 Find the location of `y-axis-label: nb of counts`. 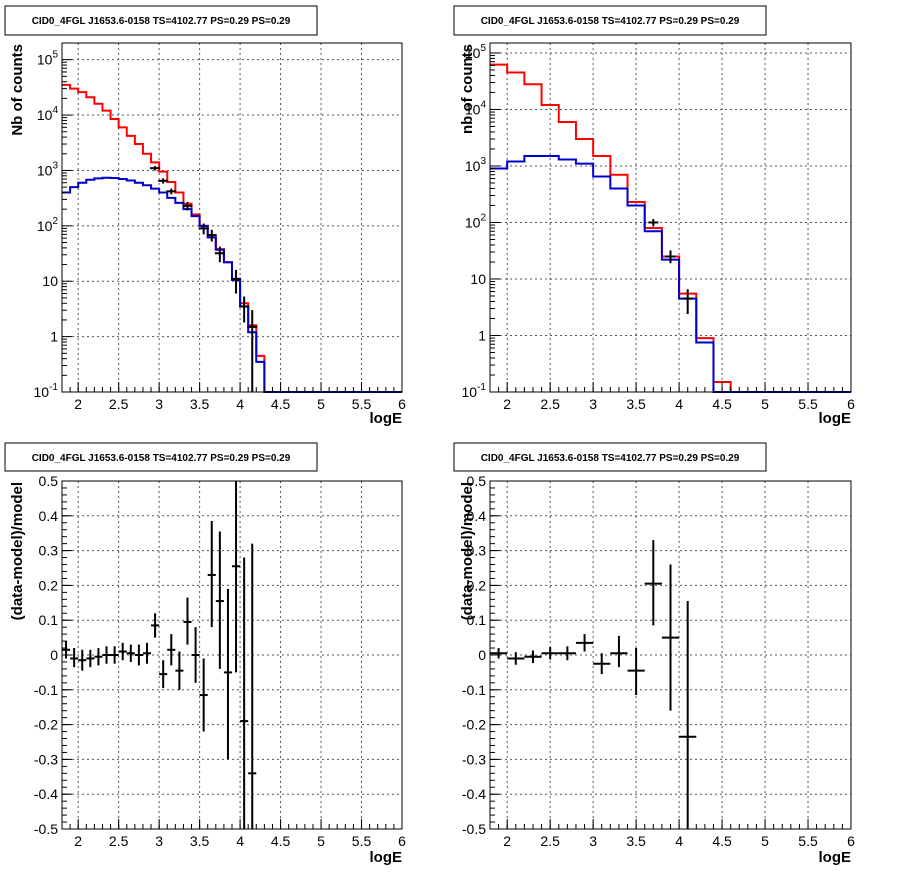

y-axis-label: nb of counts is located at coordinates (467, 89).